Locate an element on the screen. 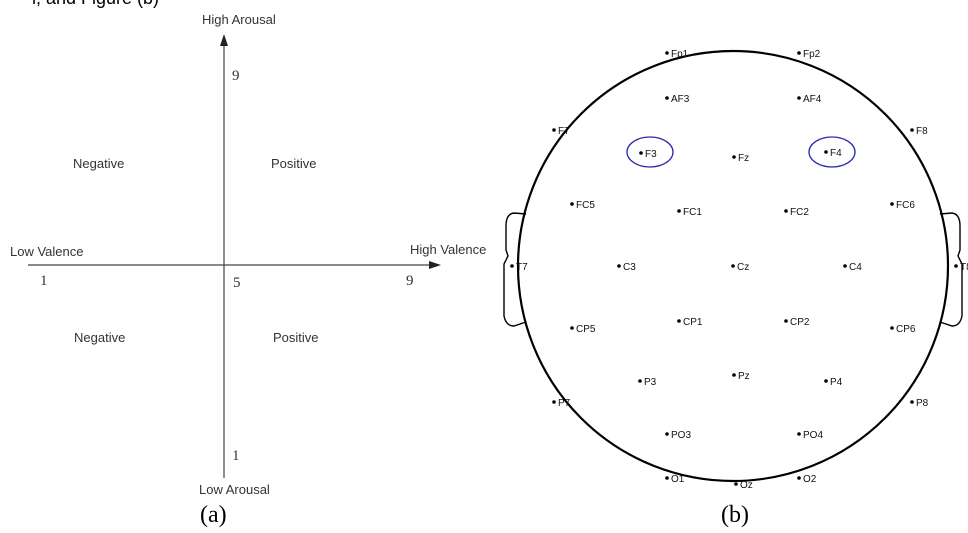  electrode-label: AF3 is located at coordinates (680, 99).